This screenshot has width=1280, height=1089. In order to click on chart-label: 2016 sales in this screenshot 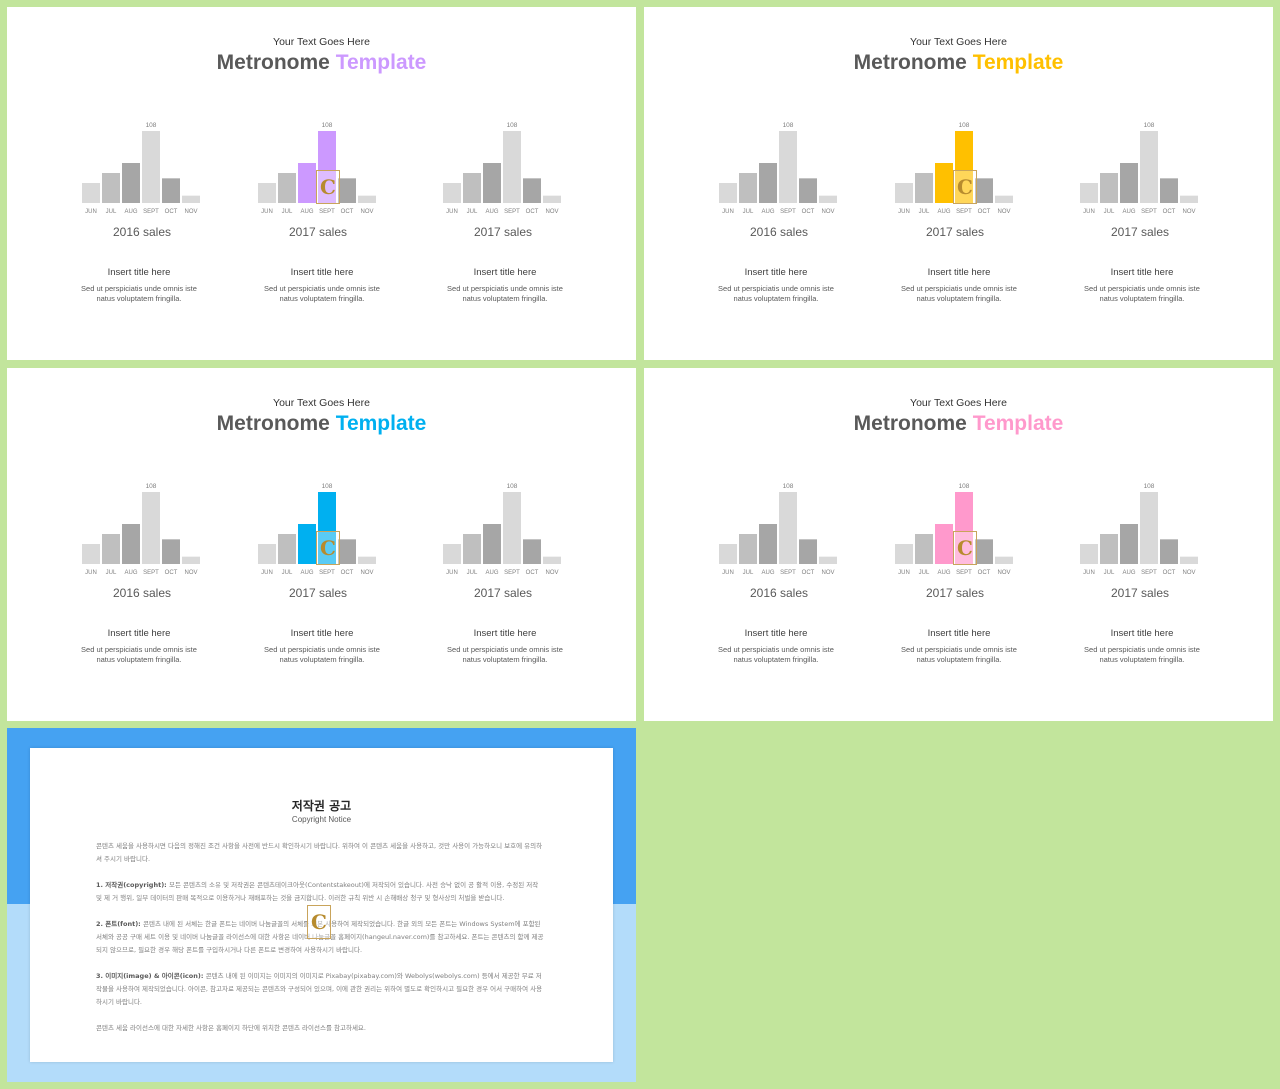, I will do `click(779, 232)`.